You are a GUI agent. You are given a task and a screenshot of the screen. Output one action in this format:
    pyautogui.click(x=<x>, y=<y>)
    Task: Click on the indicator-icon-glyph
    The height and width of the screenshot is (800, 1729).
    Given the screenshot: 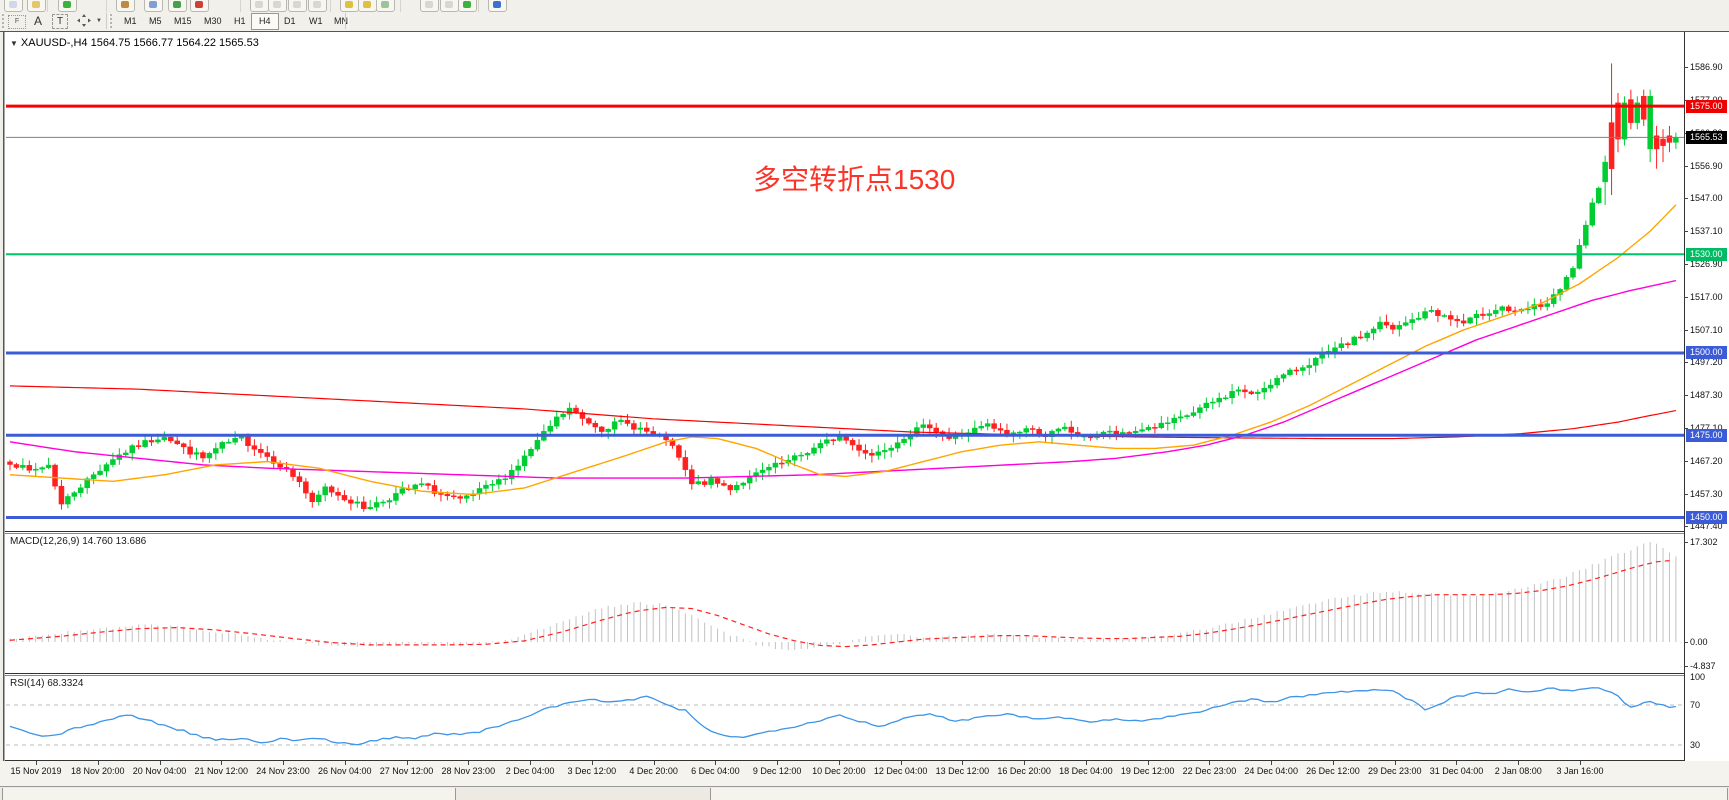 What is the action you would take?
    pyautogui.click(x=429, y=4)
    